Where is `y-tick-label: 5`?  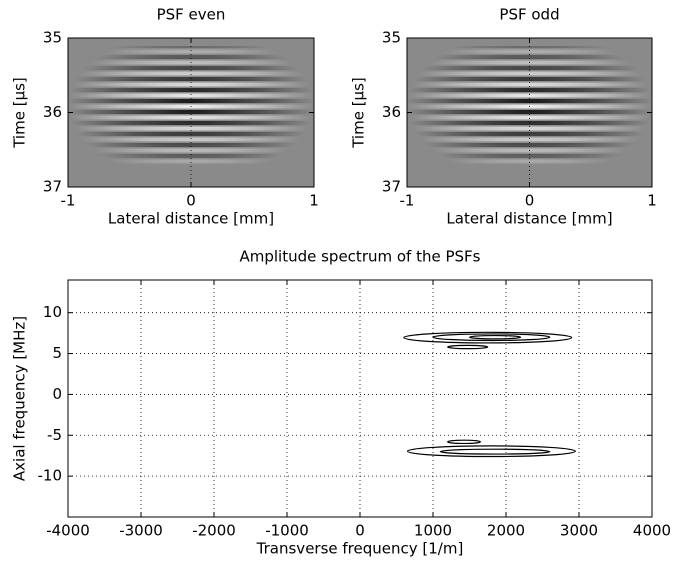
y-tick-label: 5 is located at coordinates (57, 353).